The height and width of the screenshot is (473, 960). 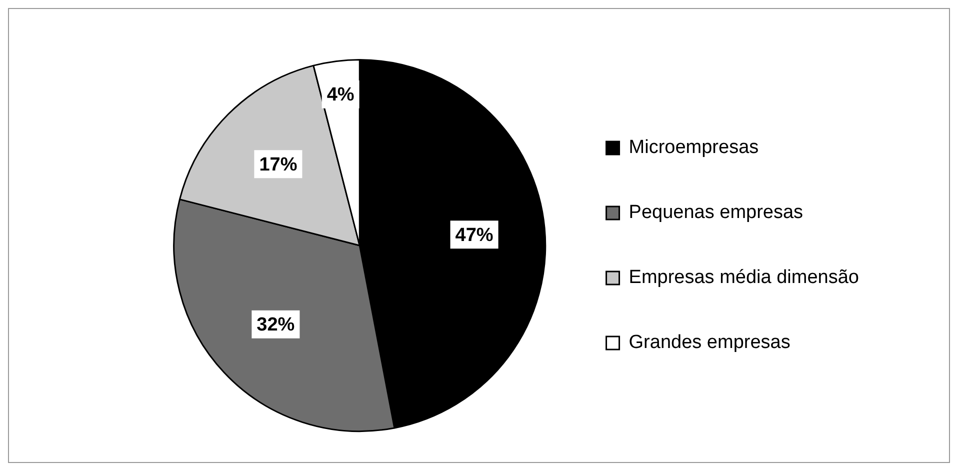 What do you see at coordinates (278, 165) in the screenshot?
I see `data-label: 17%` at bounding box center [278, 165].